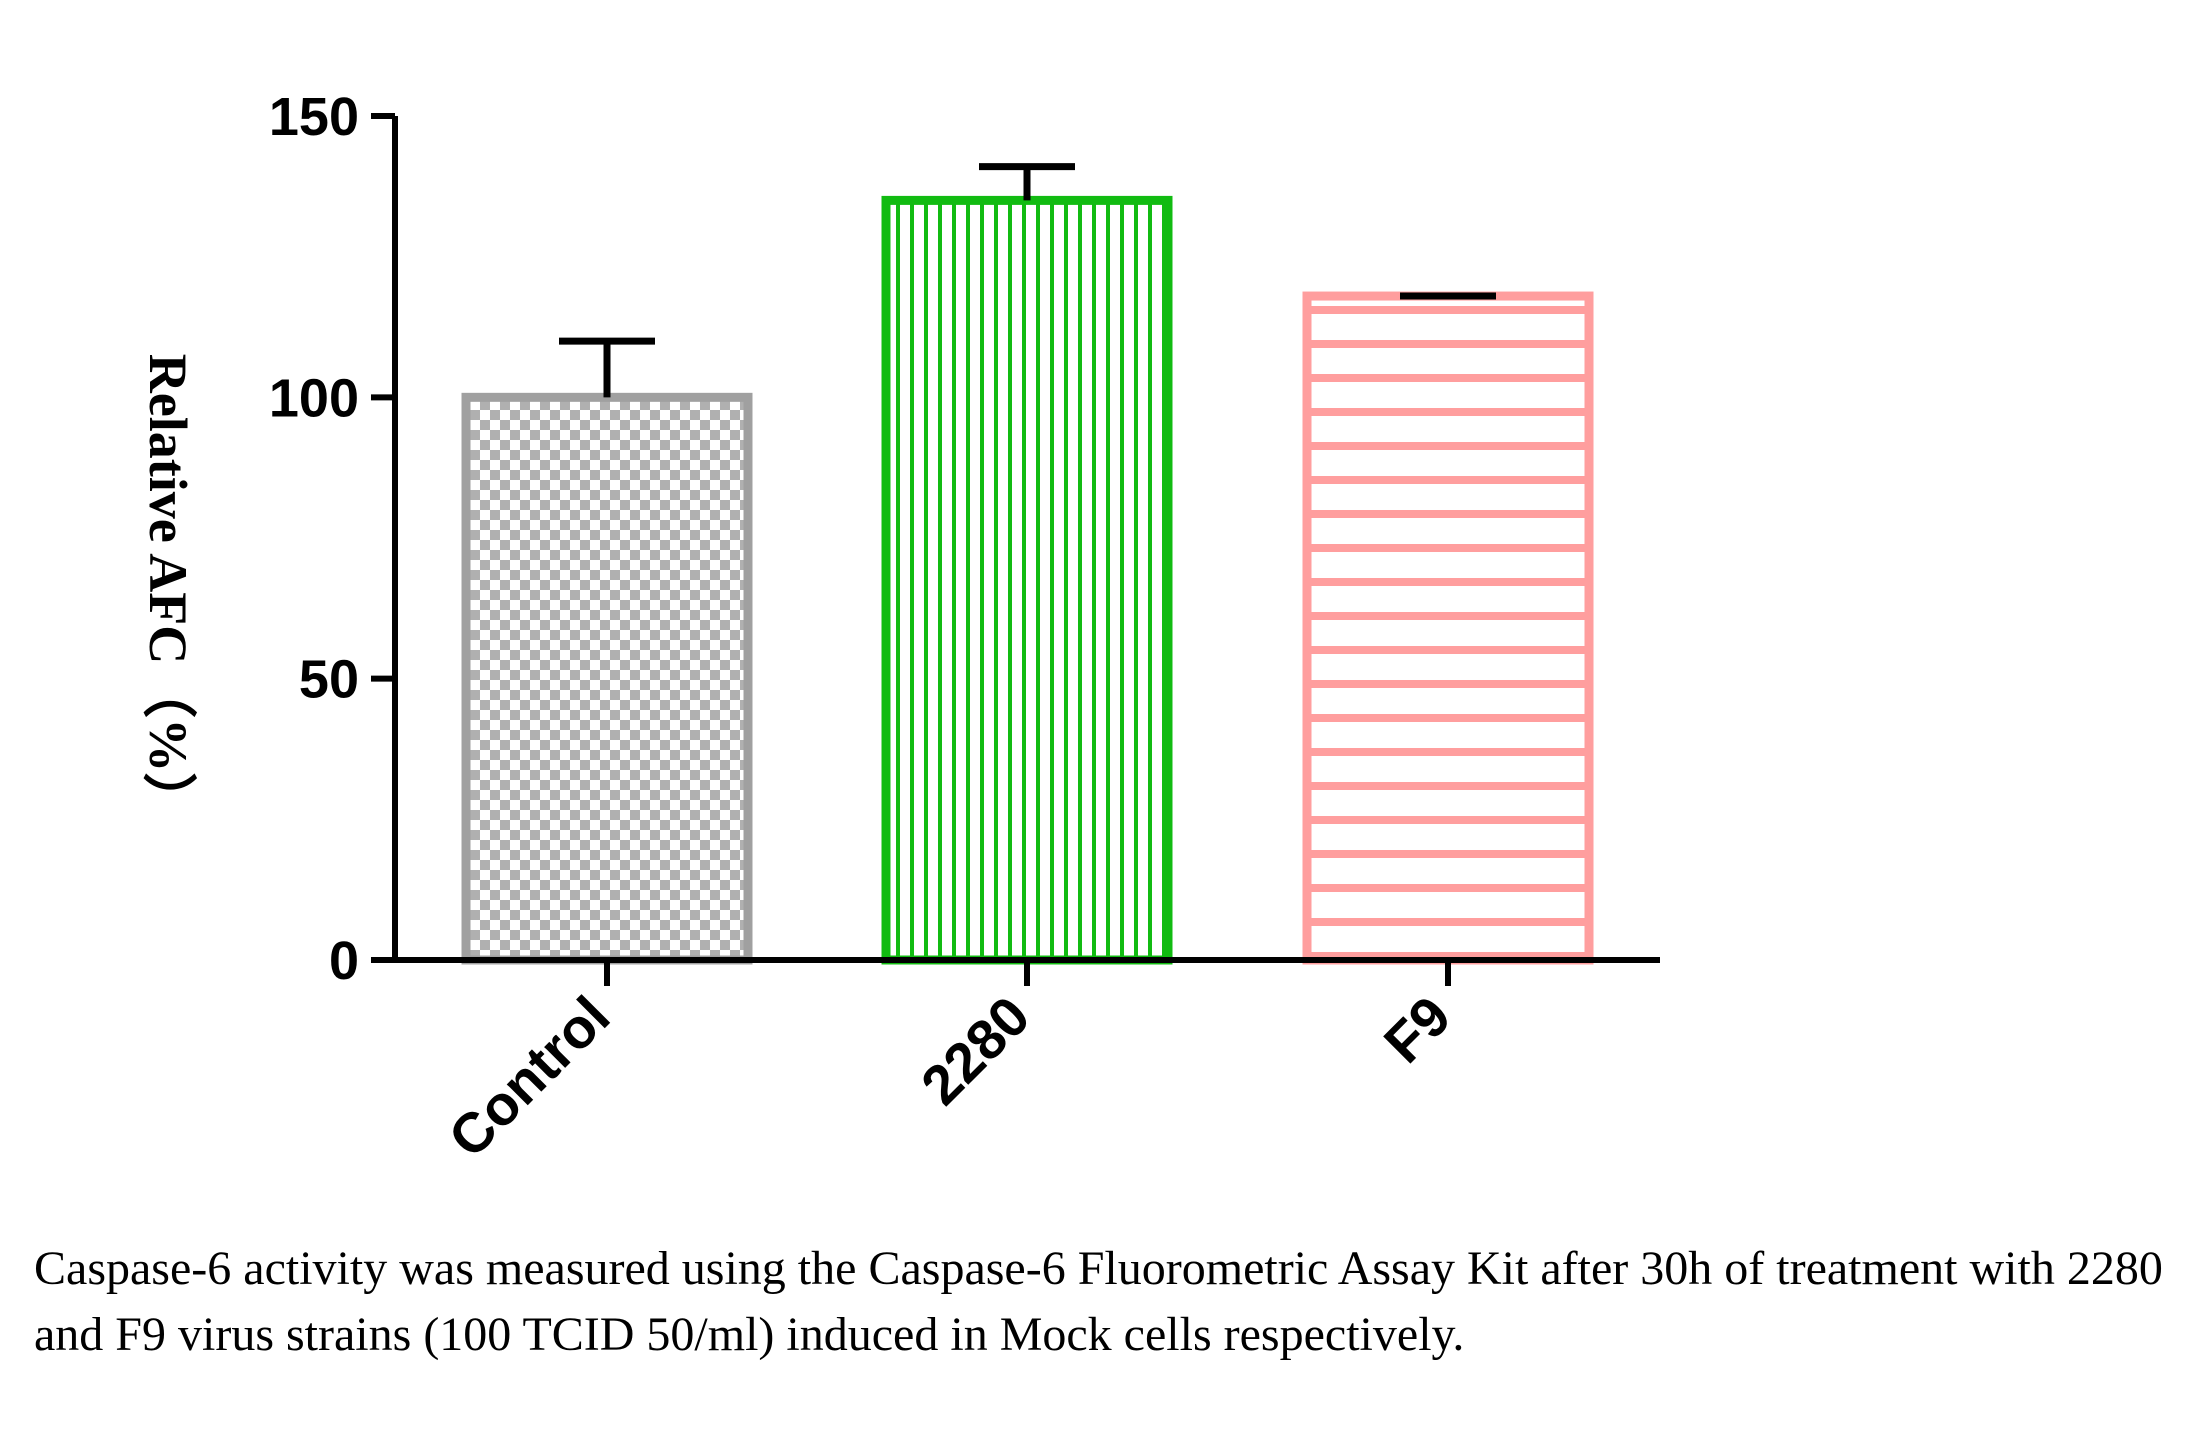 This screenshot has height=1452, width=2187. I want to click on x-tick-label-2280: 2280, so click(975, 1050).